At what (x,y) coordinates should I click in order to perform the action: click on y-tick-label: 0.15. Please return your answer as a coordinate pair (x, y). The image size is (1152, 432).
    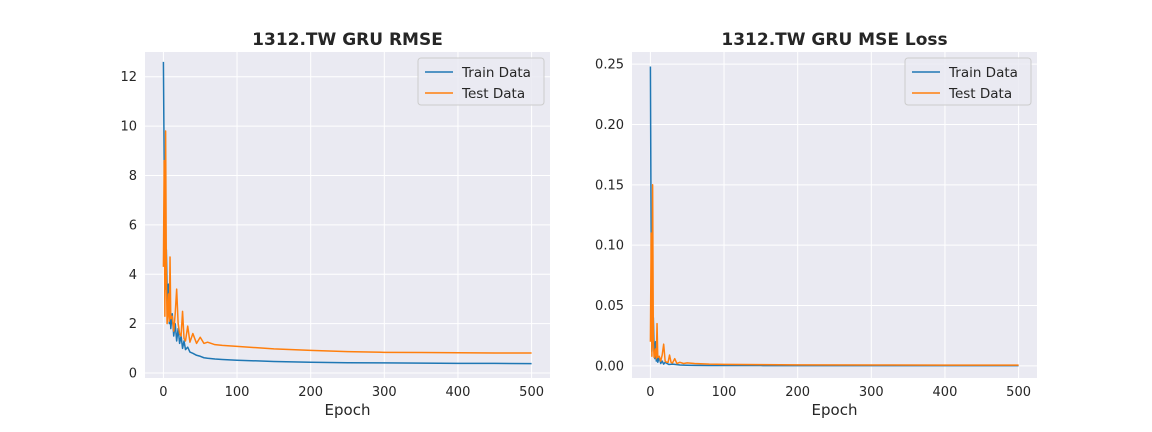
    Looking at the image, I should click on (609, 185).